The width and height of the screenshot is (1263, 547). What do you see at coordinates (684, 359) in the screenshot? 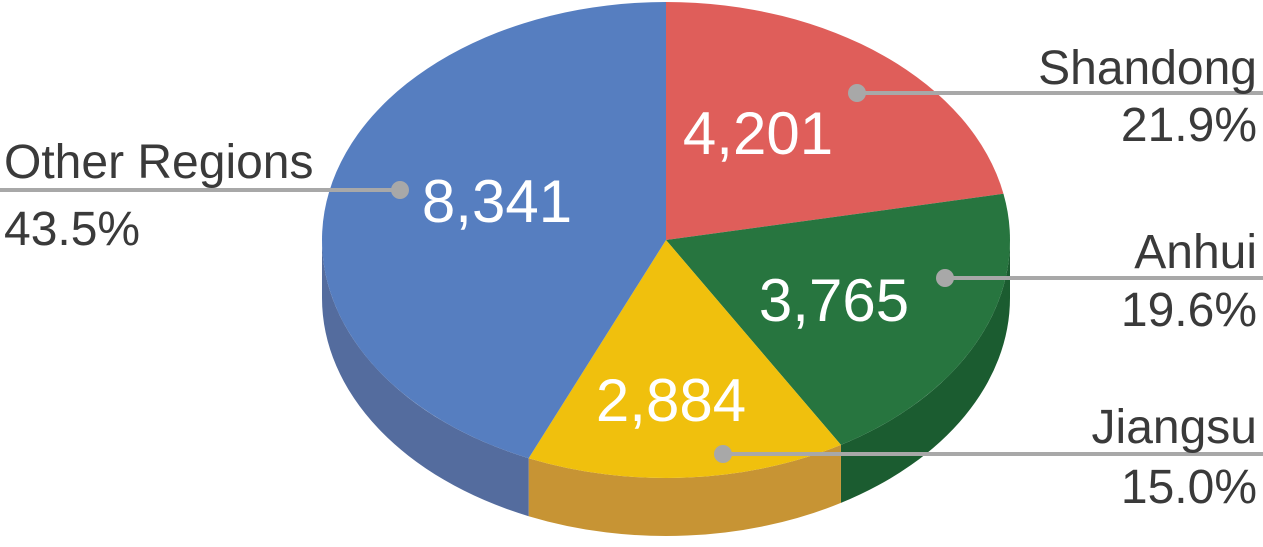
I see `pie-slice-jiangsu` at bounding box center [684, 359].